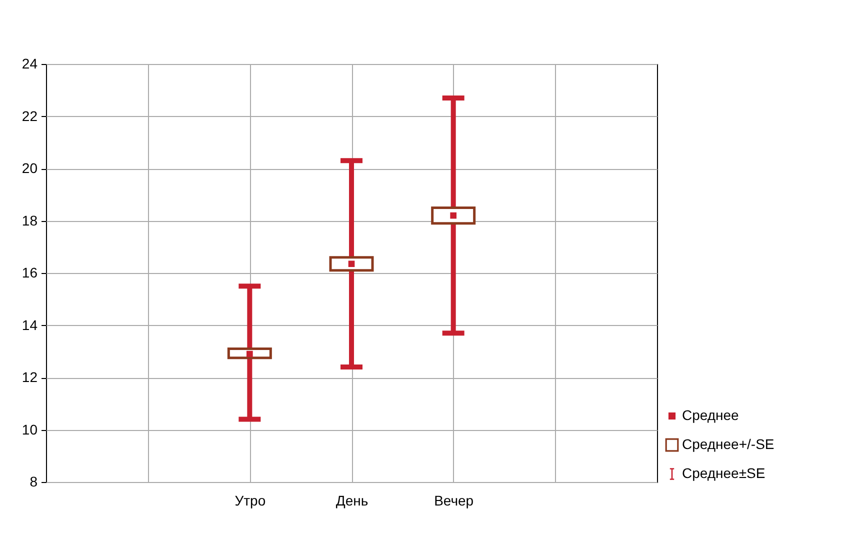  I want to click on x-tick-label: Утро, so click(250, 500).